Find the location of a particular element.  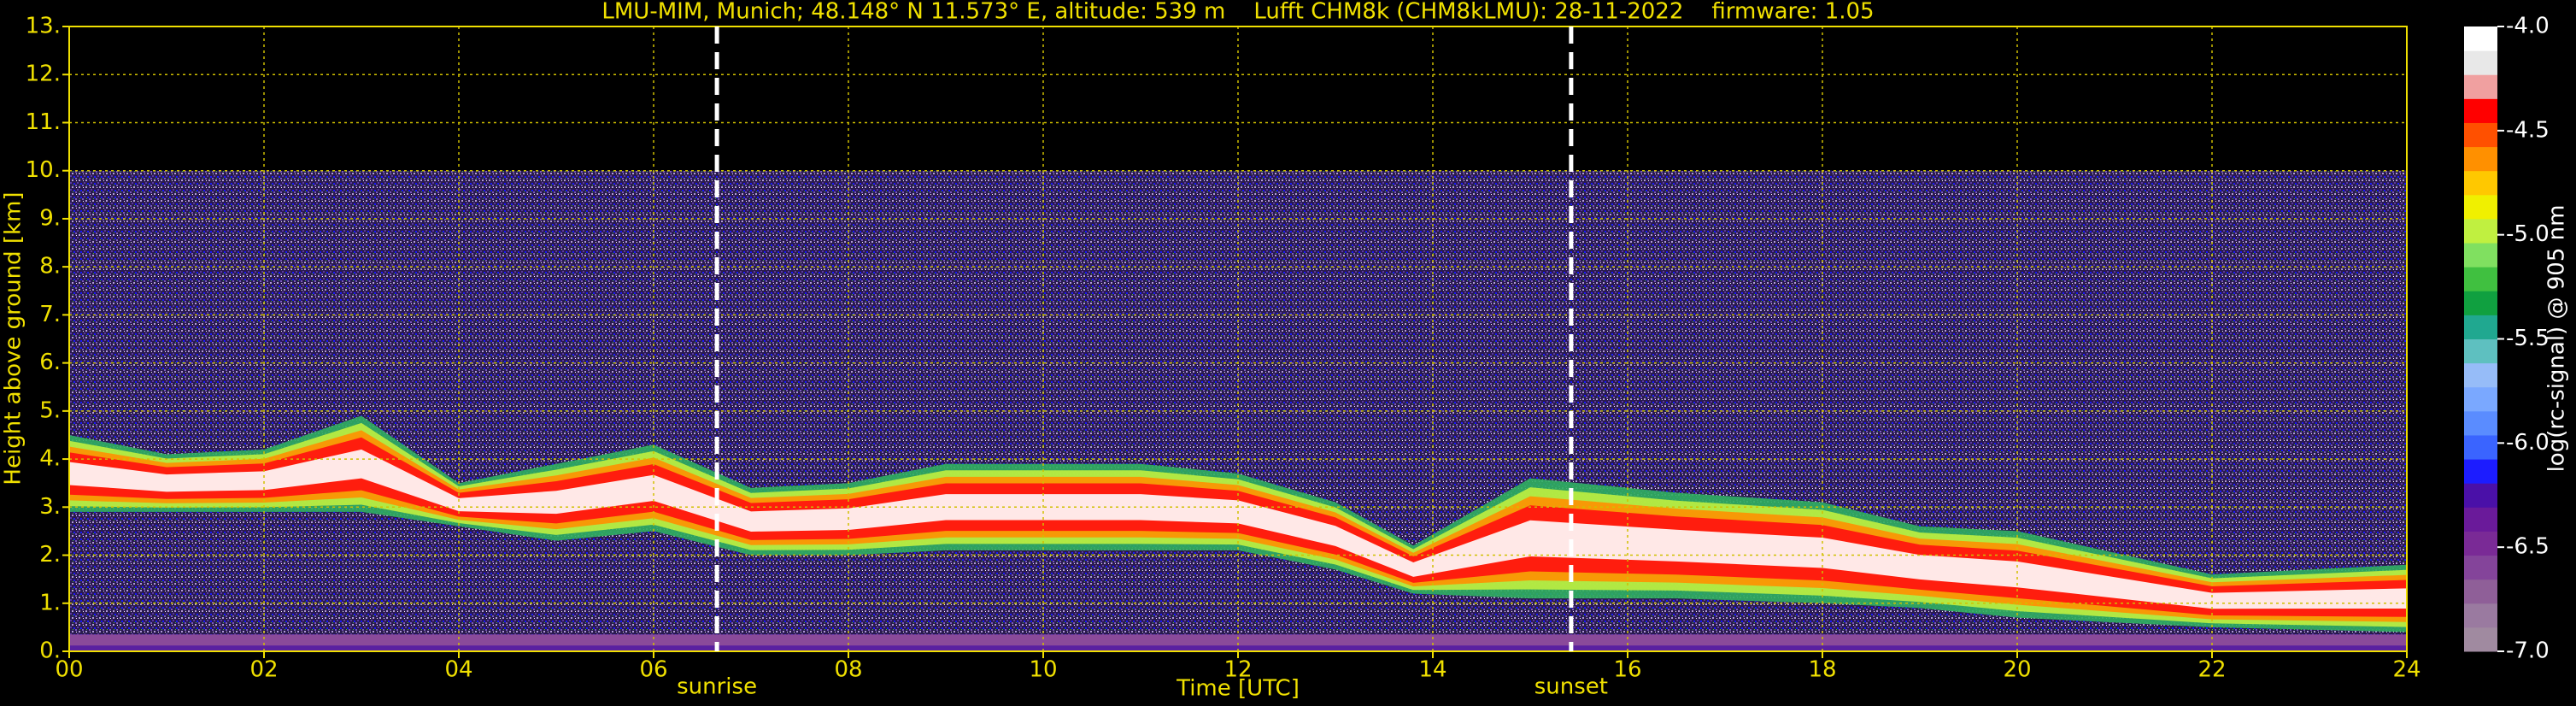

colorbar-tick-label: -6.5 is located at coordinates (2528, 547).